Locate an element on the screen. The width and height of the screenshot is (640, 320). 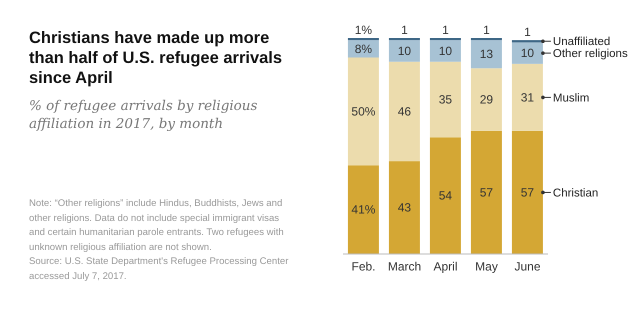
data-label: 31 is located at coordinates (527, 97).